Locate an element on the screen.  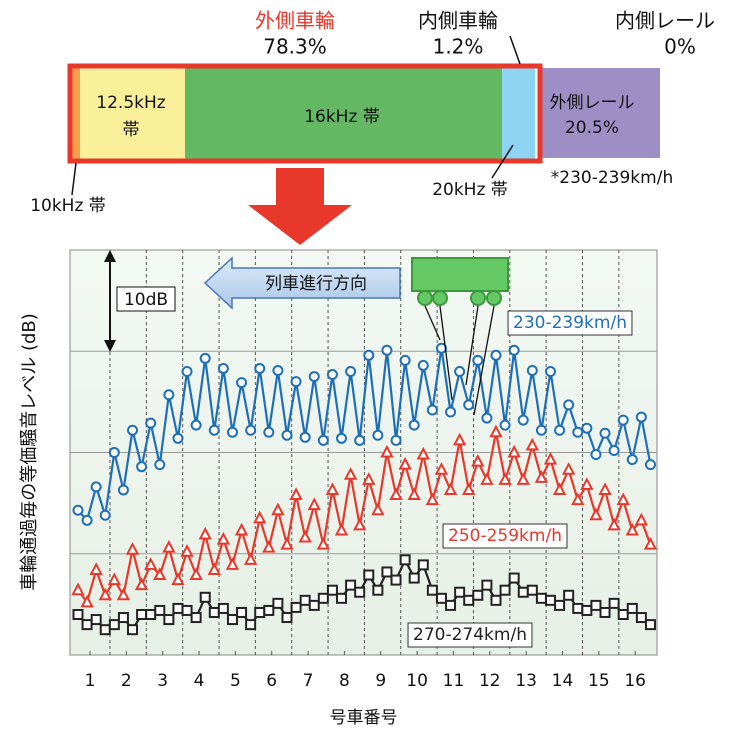
x-tick-label: 16 is located at coordinates (635, 681).